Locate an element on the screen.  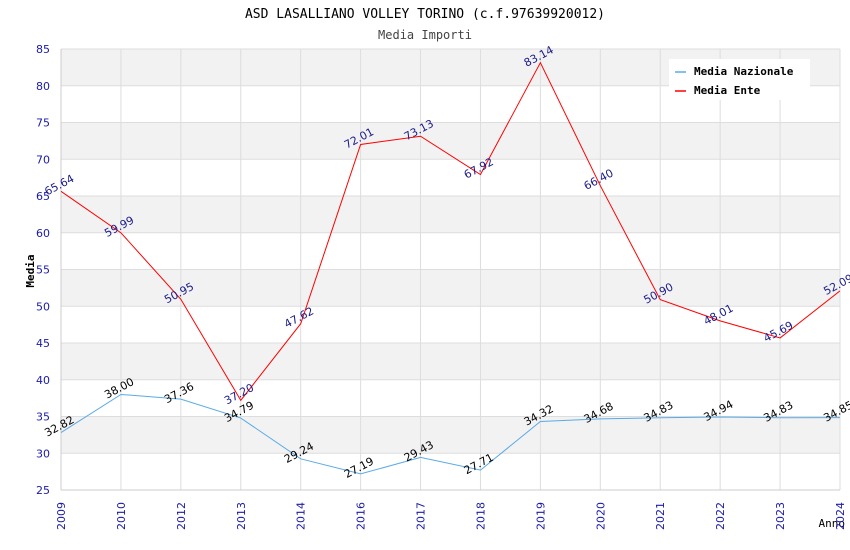
chart-subtitle: Media Importi is located at coordinates (425, 35).